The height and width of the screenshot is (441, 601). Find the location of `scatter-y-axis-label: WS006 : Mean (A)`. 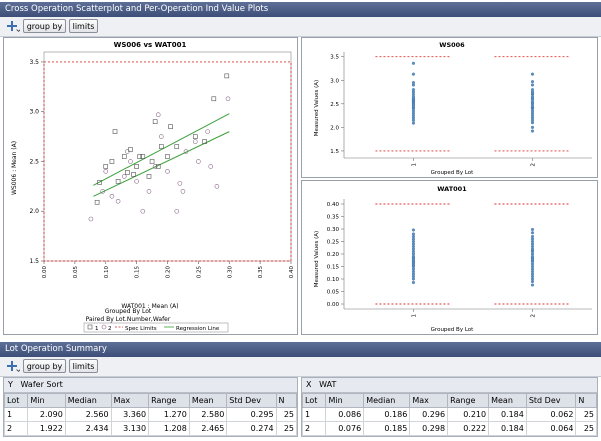

scatter-y-axis-label: WS006 : Mean (A) is located at coordinates (14, 168).